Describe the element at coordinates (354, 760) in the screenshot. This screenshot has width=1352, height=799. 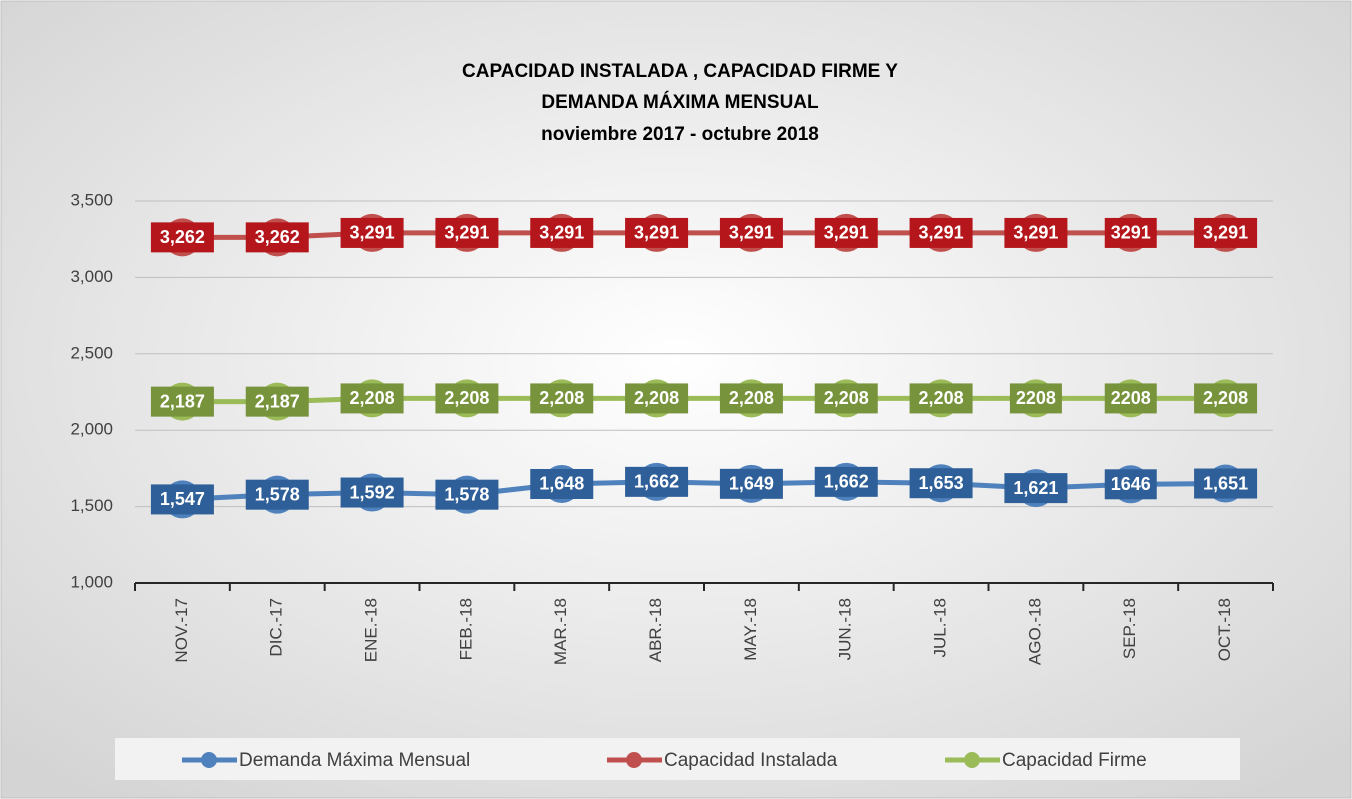
I see `legend-label: Demanda Máxima Mensual` at that location.